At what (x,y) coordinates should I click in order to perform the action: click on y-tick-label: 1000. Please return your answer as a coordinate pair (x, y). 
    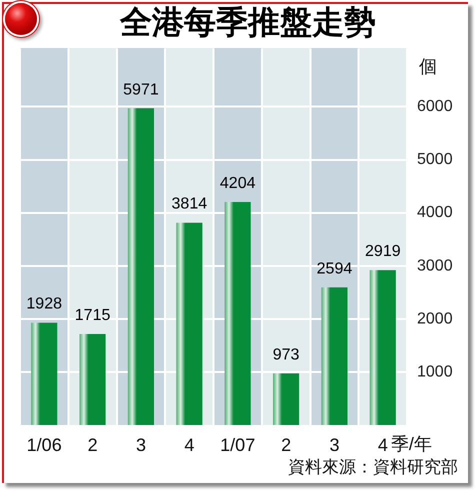
    Looking at the image, I should click on (435, 371).